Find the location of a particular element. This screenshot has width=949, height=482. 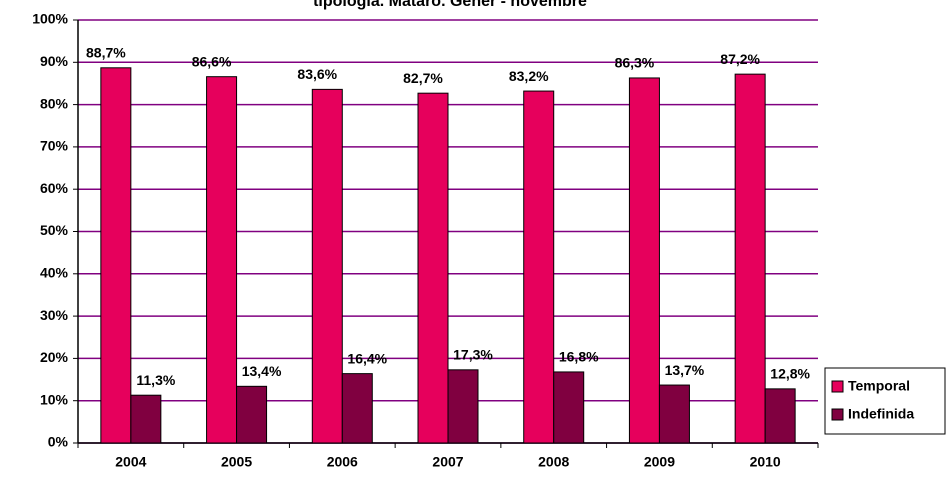

value-label: 13,7% is located at coordinates (685, 370).